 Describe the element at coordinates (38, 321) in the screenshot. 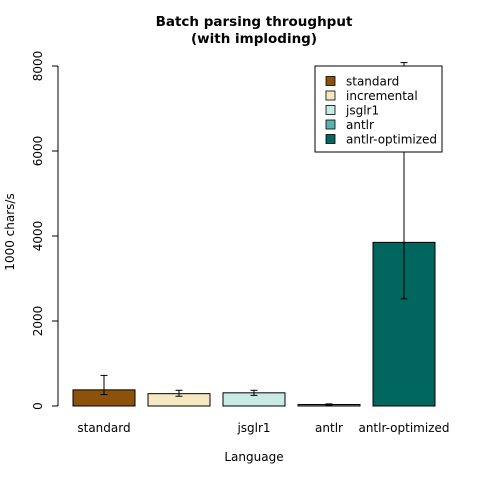

I see `y-tick-label: 2000` at that location.